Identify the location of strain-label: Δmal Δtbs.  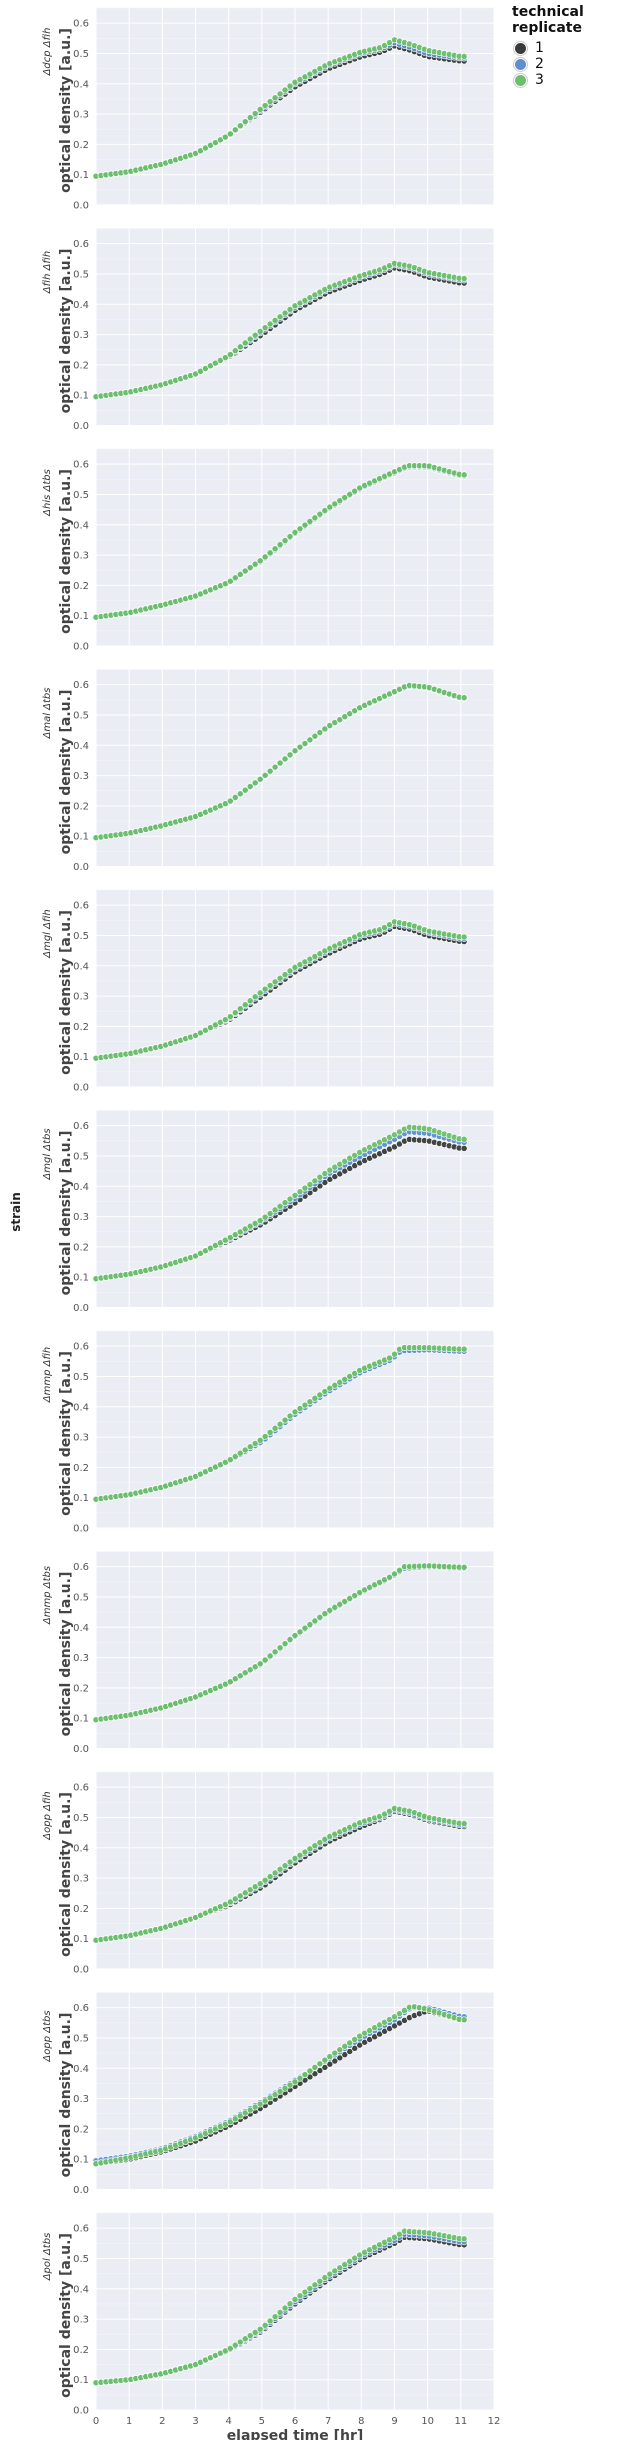
(47, 714).